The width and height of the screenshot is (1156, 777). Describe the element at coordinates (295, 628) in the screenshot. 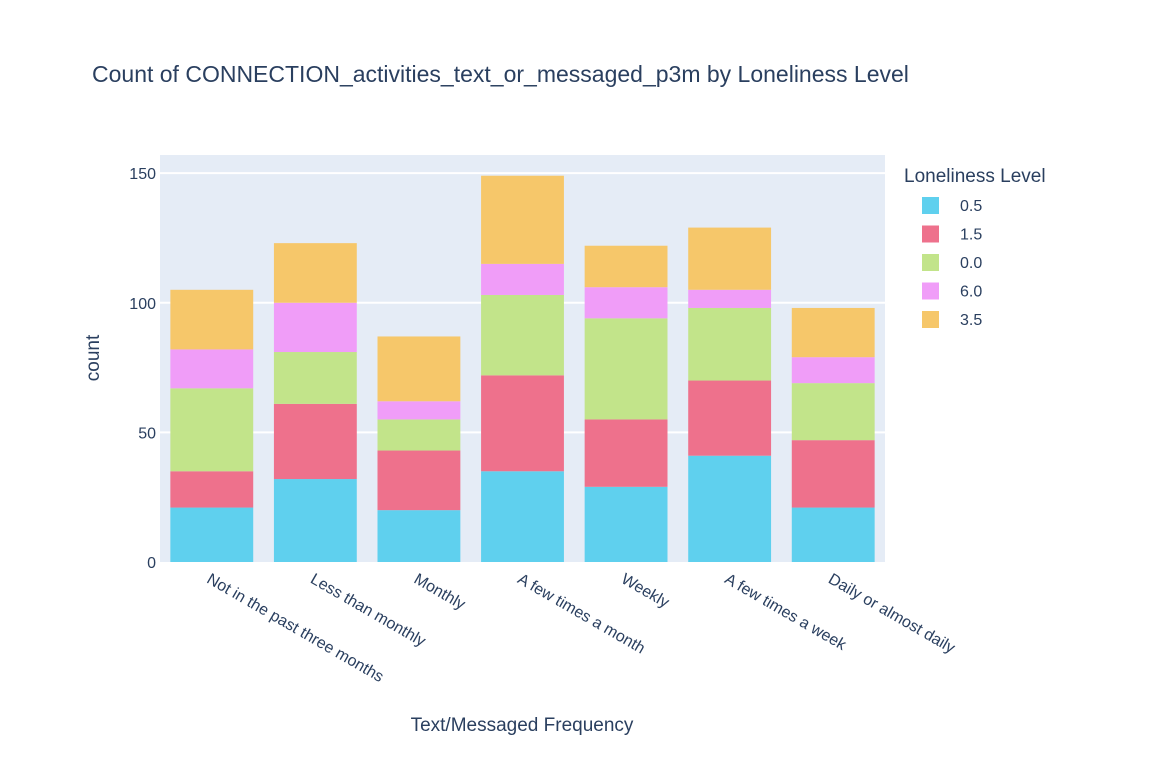

I see `x-tick-label: Not in the past three months` at that location.